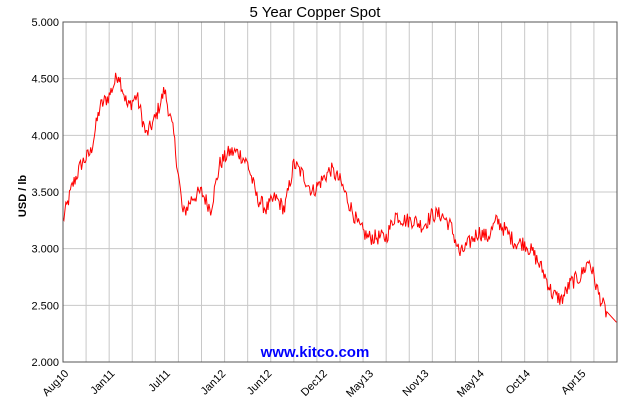 The image size is (630, 405). What do you see at coordinates (55, 383) in the screenshot?
I see `x-tick-label: Aug10` at bounding box center [55, 383].